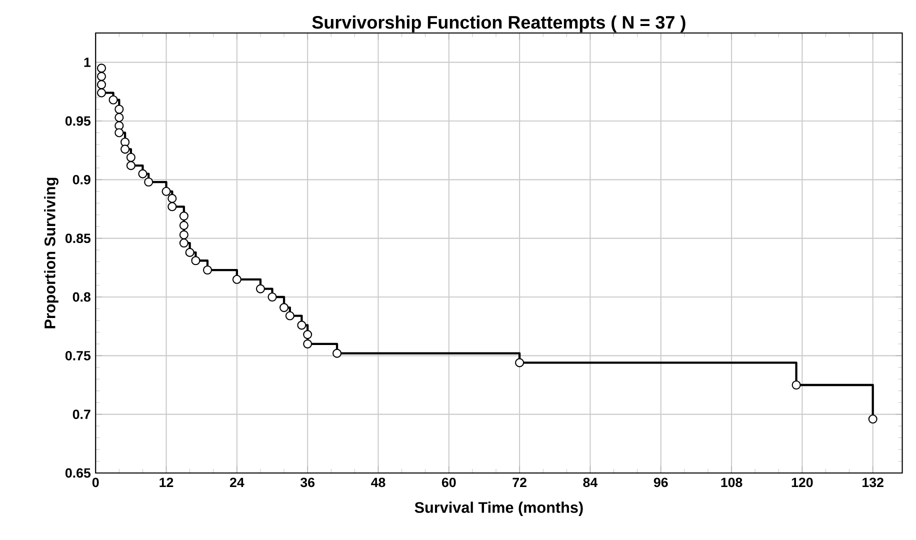  Describe the element at coordinates (78, 121) in the screenshot. I see `y-tick-label: 0.95` at that location.